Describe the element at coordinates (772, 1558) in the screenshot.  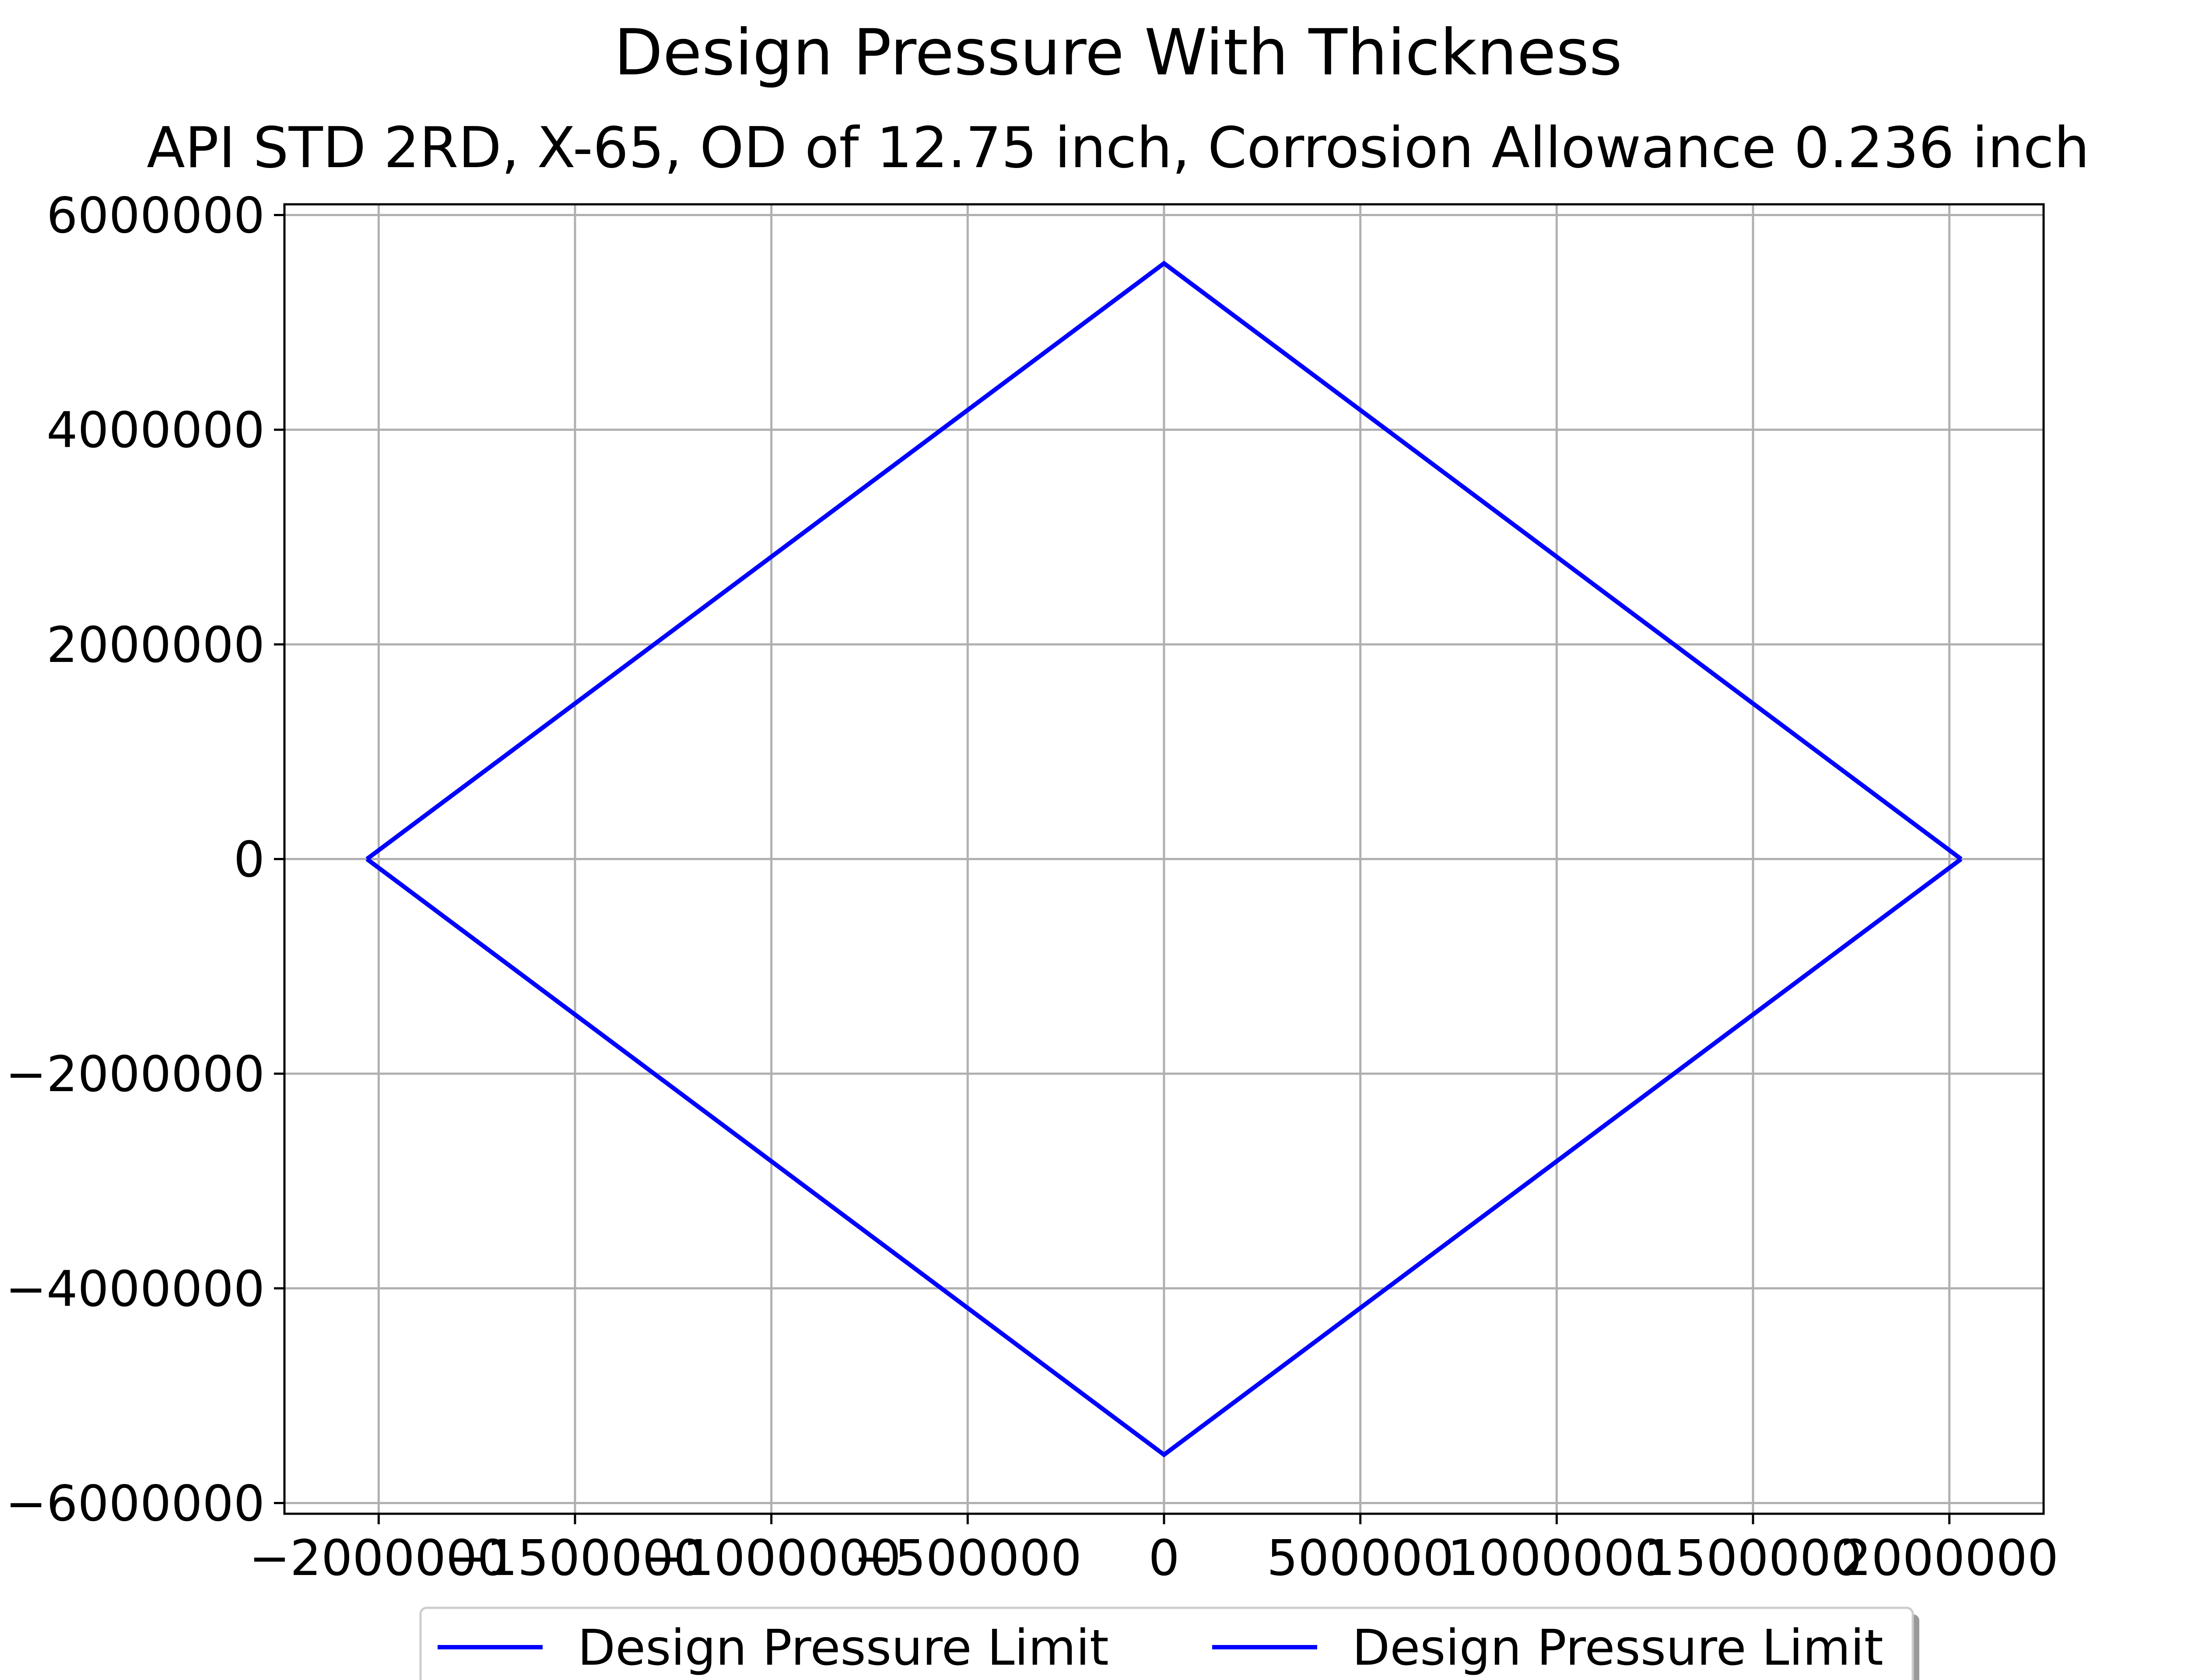
I see `x-tick-label: −1000000` at that location.